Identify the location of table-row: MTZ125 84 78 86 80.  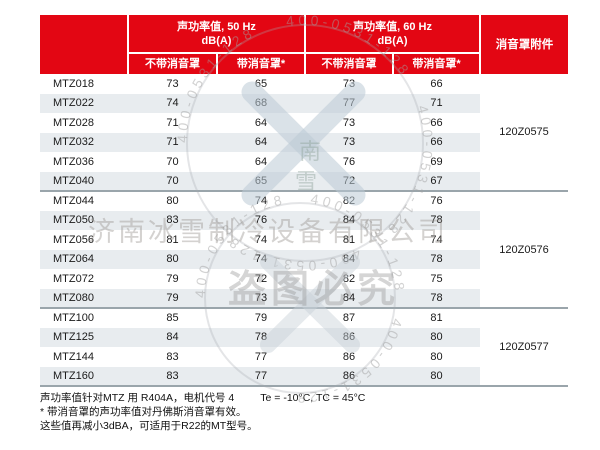
(304, 337).